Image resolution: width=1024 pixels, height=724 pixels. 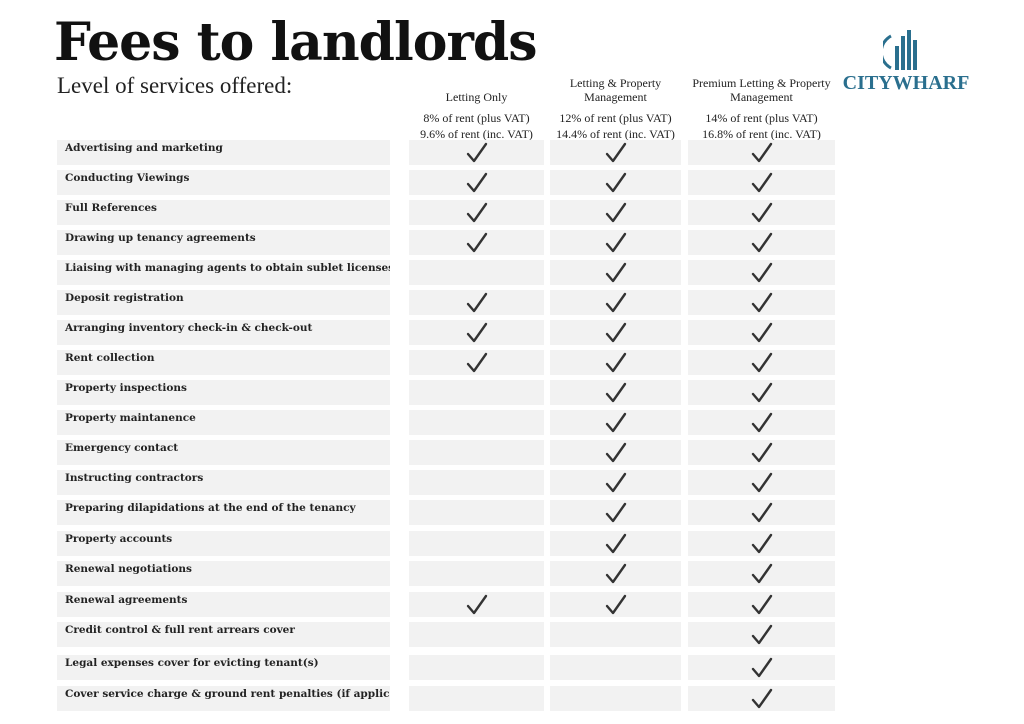 What do you see at coordinates (223, 604) in the screenshot?
I see `service-label: Renewal agreements` at bounding box center [223, 604].